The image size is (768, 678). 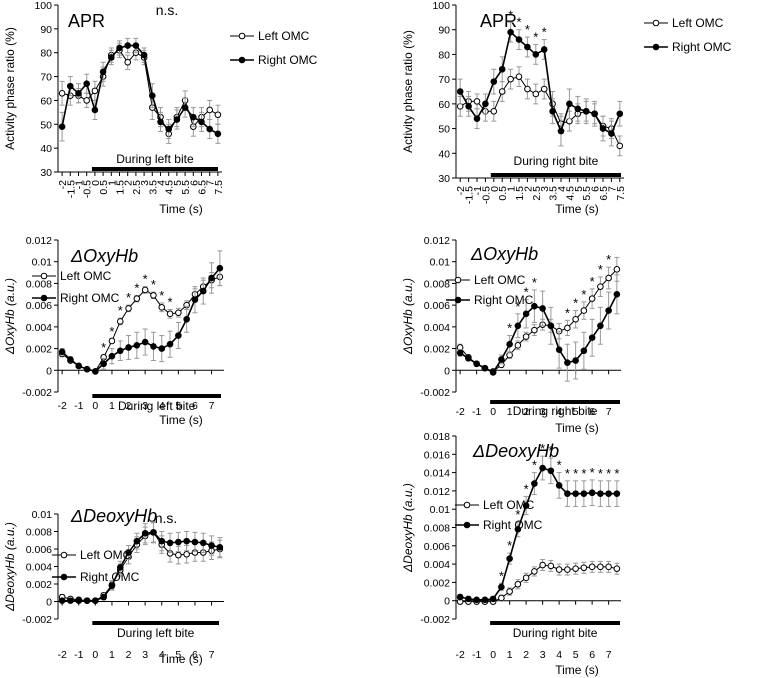 I want to click on panel-title: ΔDeoxyHb, so click(x=113, y=516).